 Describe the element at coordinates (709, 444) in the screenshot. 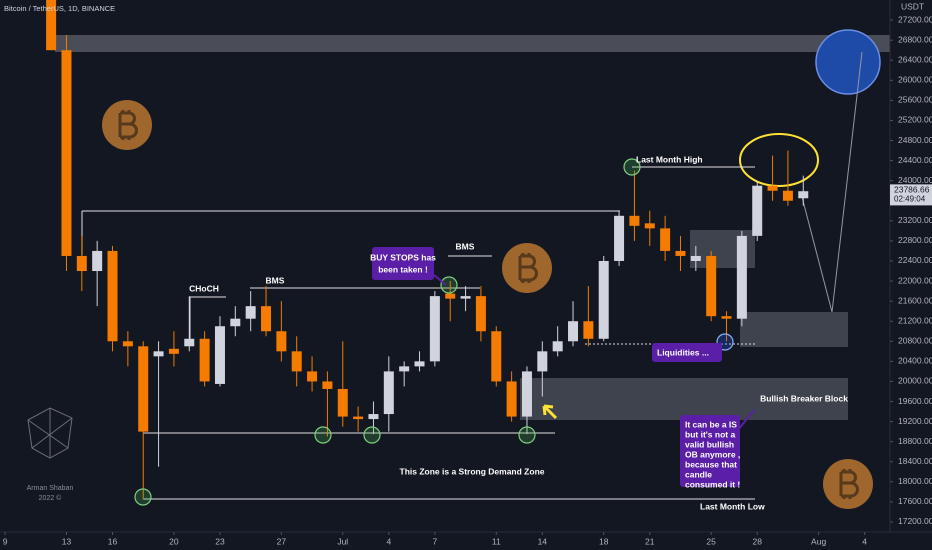

I see `annotation: valid bullish` at that location.